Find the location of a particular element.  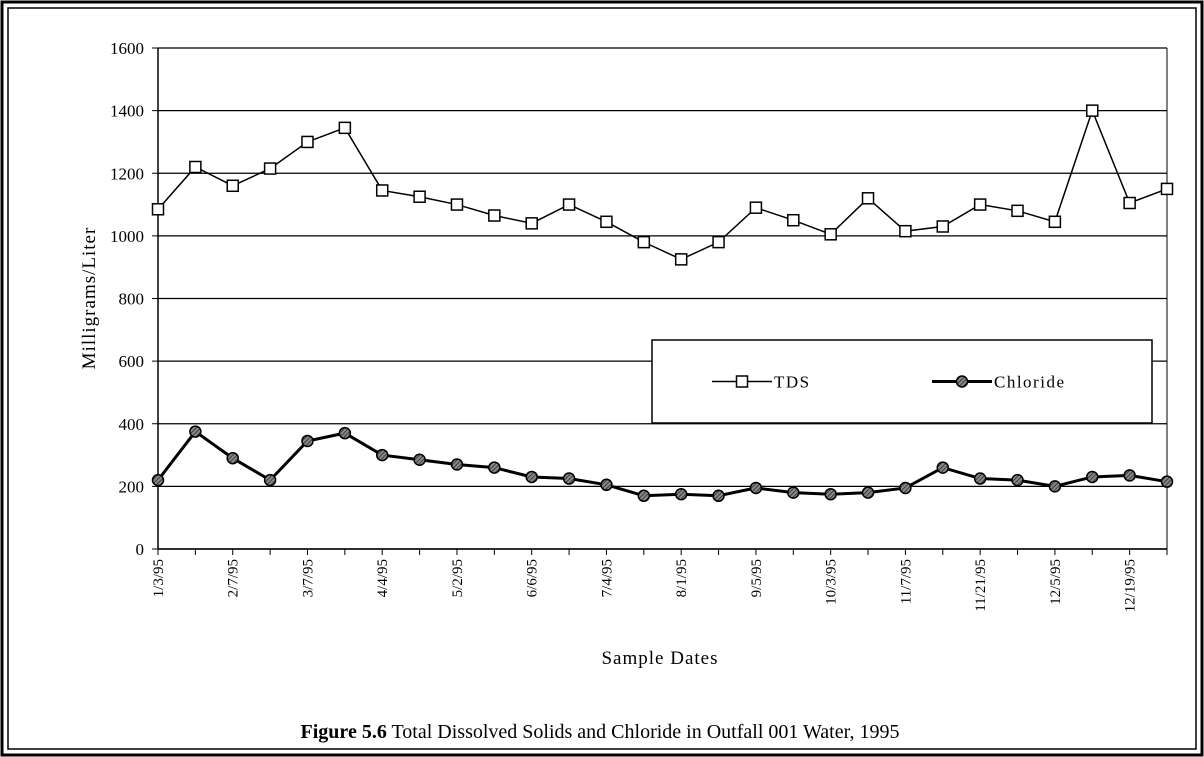

y-tick-label: 800 is located at coordinates (132, 299).